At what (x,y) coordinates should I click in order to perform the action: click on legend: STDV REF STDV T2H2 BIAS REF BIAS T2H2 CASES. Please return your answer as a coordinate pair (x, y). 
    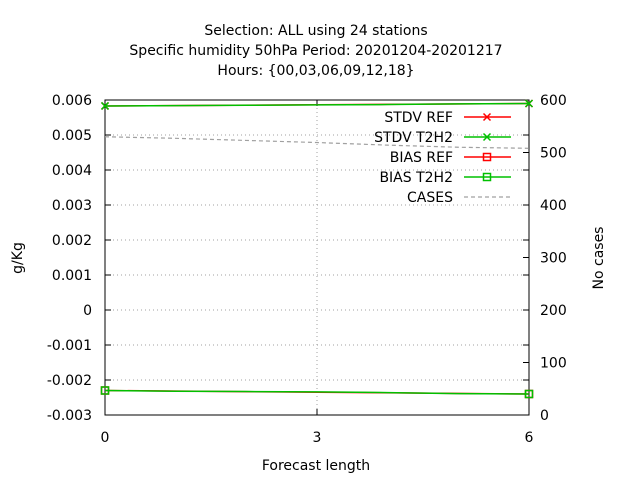
    Looking at the image, I should click on (442, 158).